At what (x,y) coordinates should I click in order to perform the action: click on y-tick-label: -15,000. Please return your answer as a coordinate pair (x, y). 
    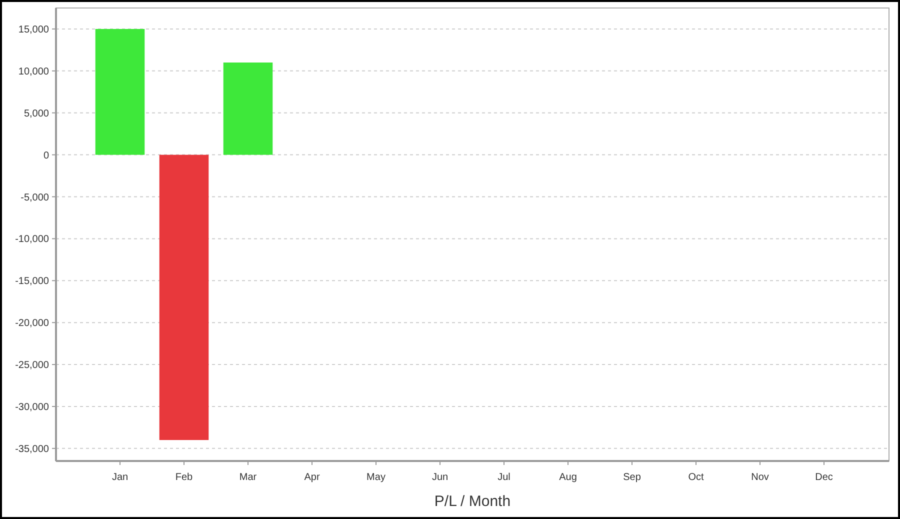
    Looking at the image, I should click on (32, 282).